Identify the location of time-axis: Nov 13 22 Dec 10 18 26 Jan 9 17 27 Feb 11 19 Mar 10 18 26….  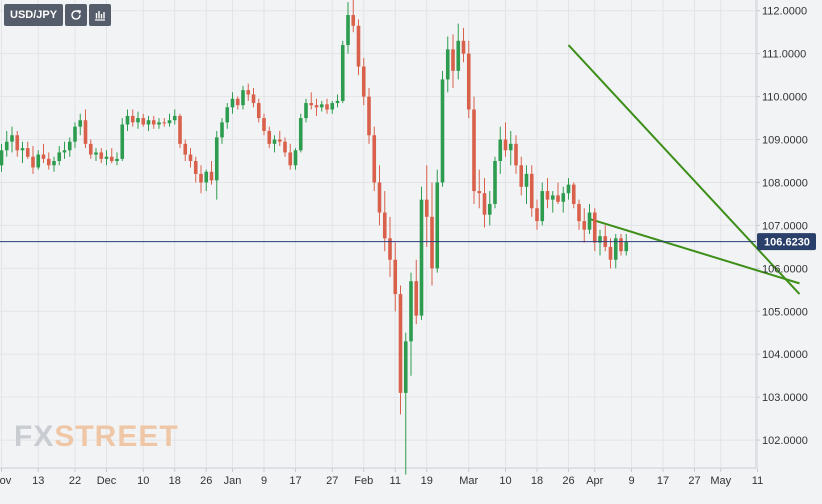
(381, 477).